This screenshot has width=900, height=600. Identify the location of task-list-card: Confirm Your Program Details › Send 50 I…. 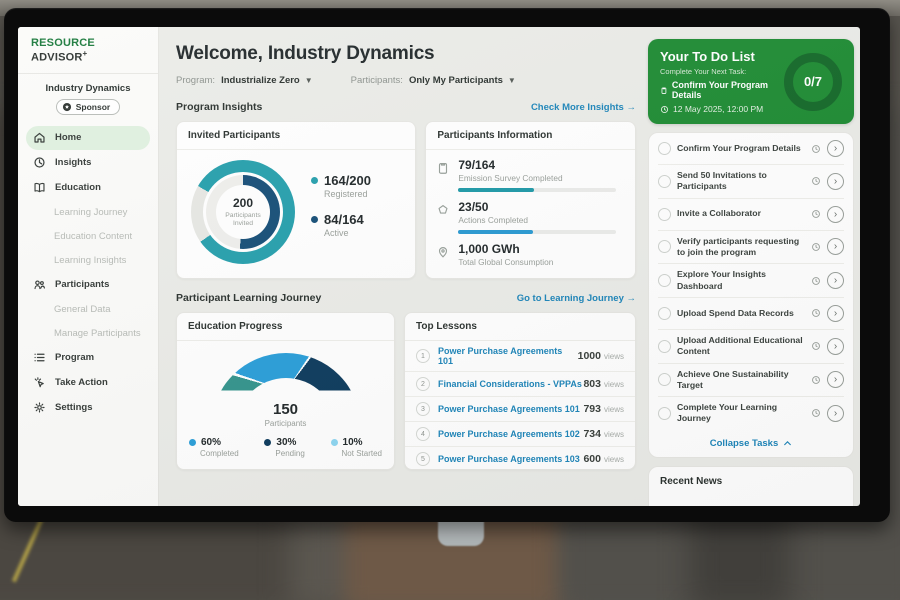
(751, 295).